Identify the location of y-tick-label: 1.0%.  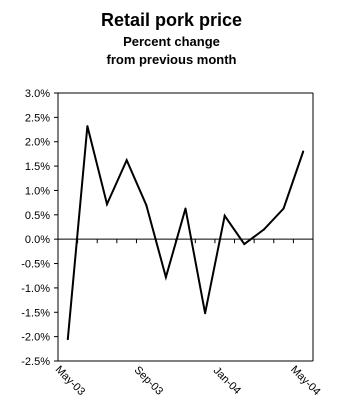
(37, 191).